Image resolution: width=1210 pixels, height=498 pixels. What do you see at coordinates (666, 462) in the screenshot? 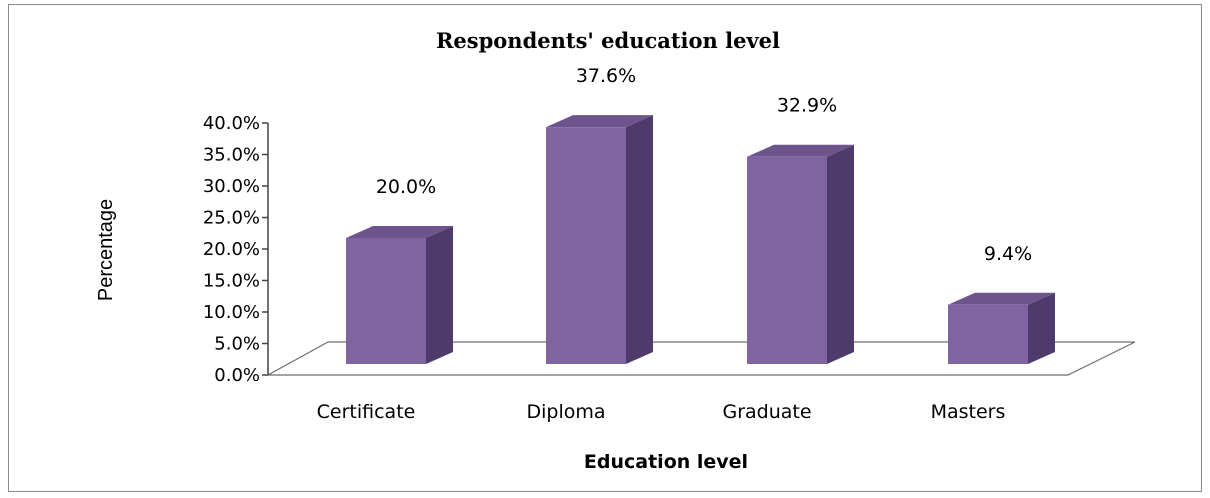
I see `x-axis-label: Education level` at bounding box center [666, 462].